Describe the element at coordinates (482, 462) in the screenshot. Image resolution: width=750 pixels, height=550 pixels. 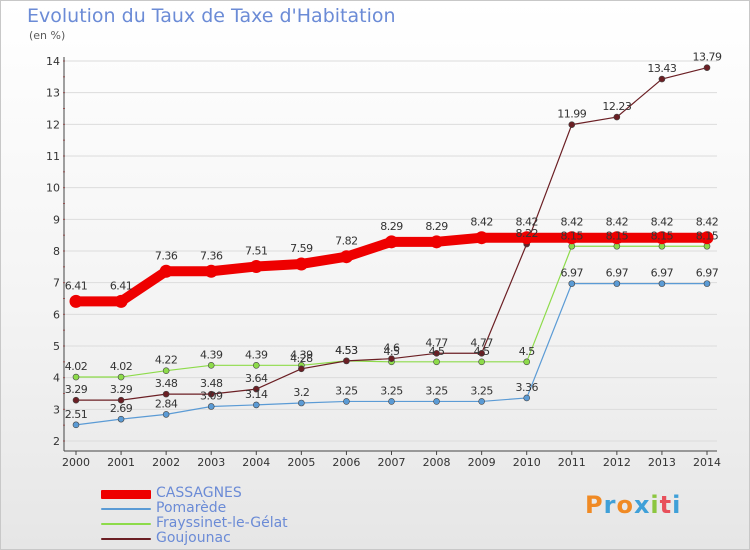
I see `x-tick-label-2009: 2009` at that location.